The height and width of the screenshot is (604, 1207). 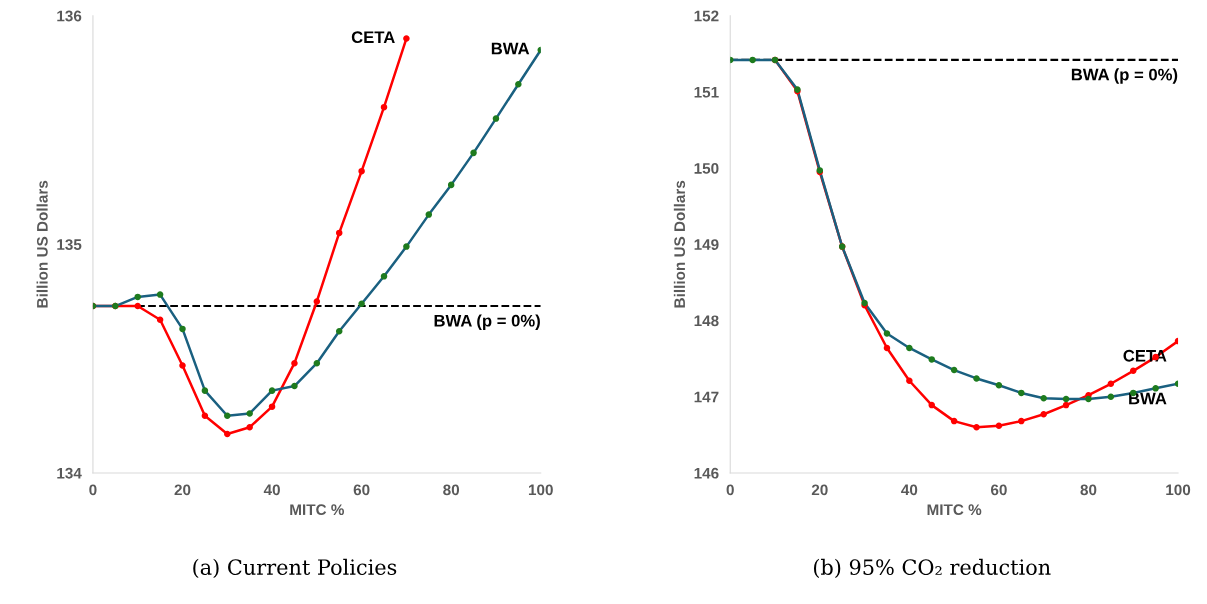 What do you see at coordinates (373, 37) in the screenshot?
I see `series-label: CETA` at bounding box center [373, 37].